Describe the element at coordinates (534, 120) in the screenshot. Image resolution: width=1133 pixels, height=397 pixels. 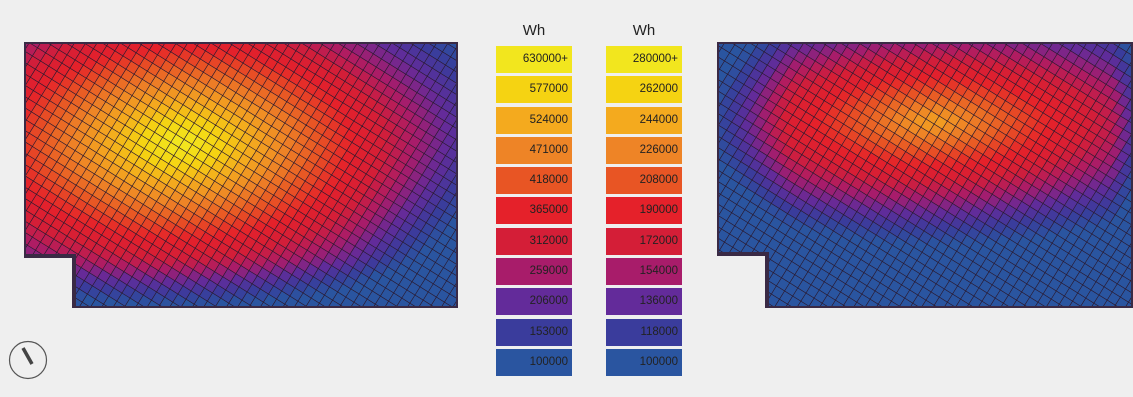
I see `legend-swatch: 524000` at that location.